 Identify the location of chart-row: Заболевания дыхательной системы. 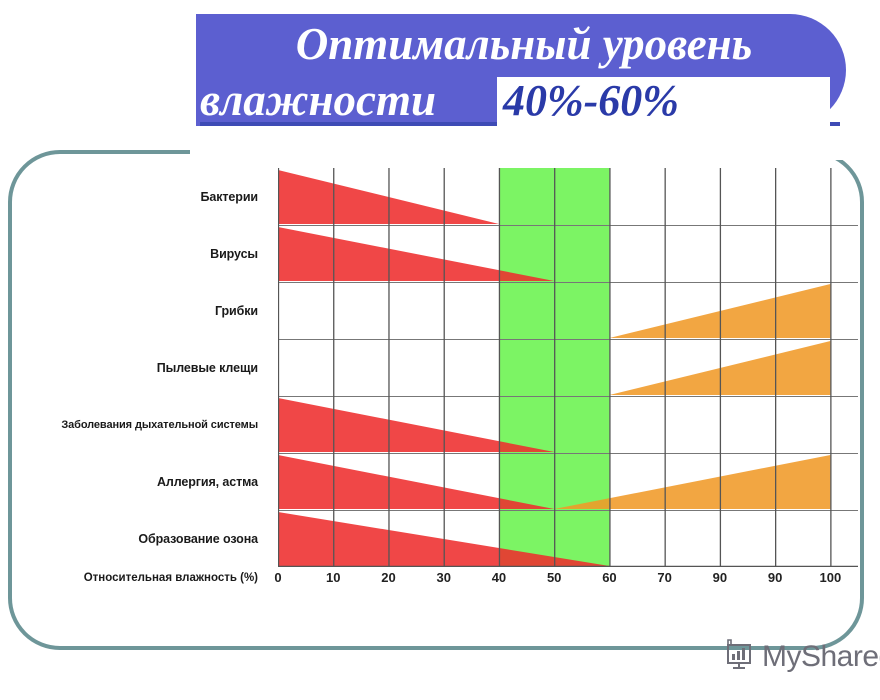
(445, 424).